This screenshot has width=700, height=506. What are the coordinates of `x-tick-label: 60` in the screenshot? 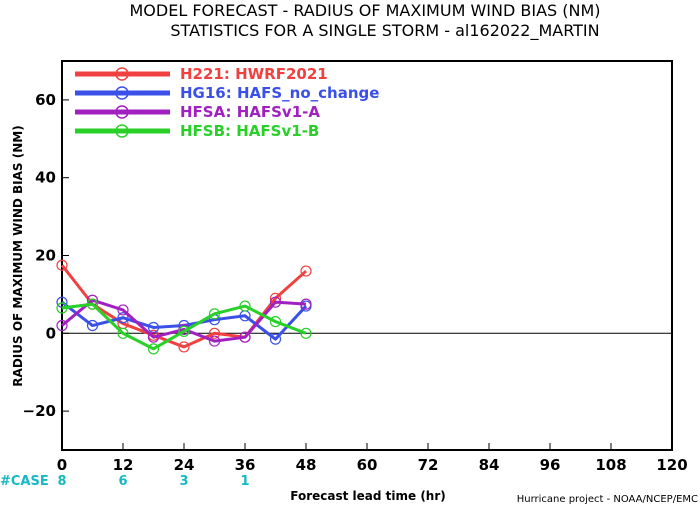 It's located at (367, 465).